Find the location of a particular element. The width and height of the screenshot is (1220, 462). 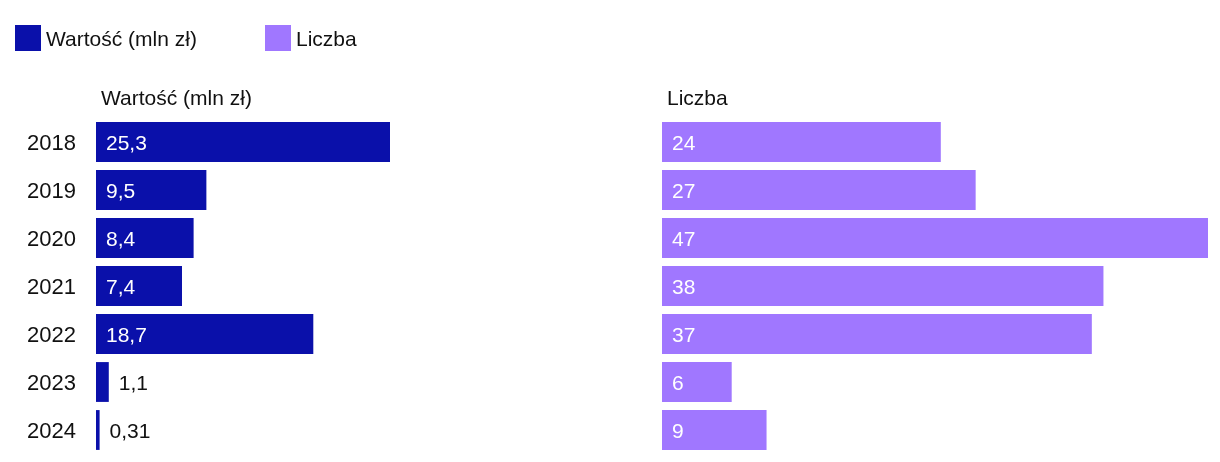

data-label: 6 is located at coordinates (678, 382).